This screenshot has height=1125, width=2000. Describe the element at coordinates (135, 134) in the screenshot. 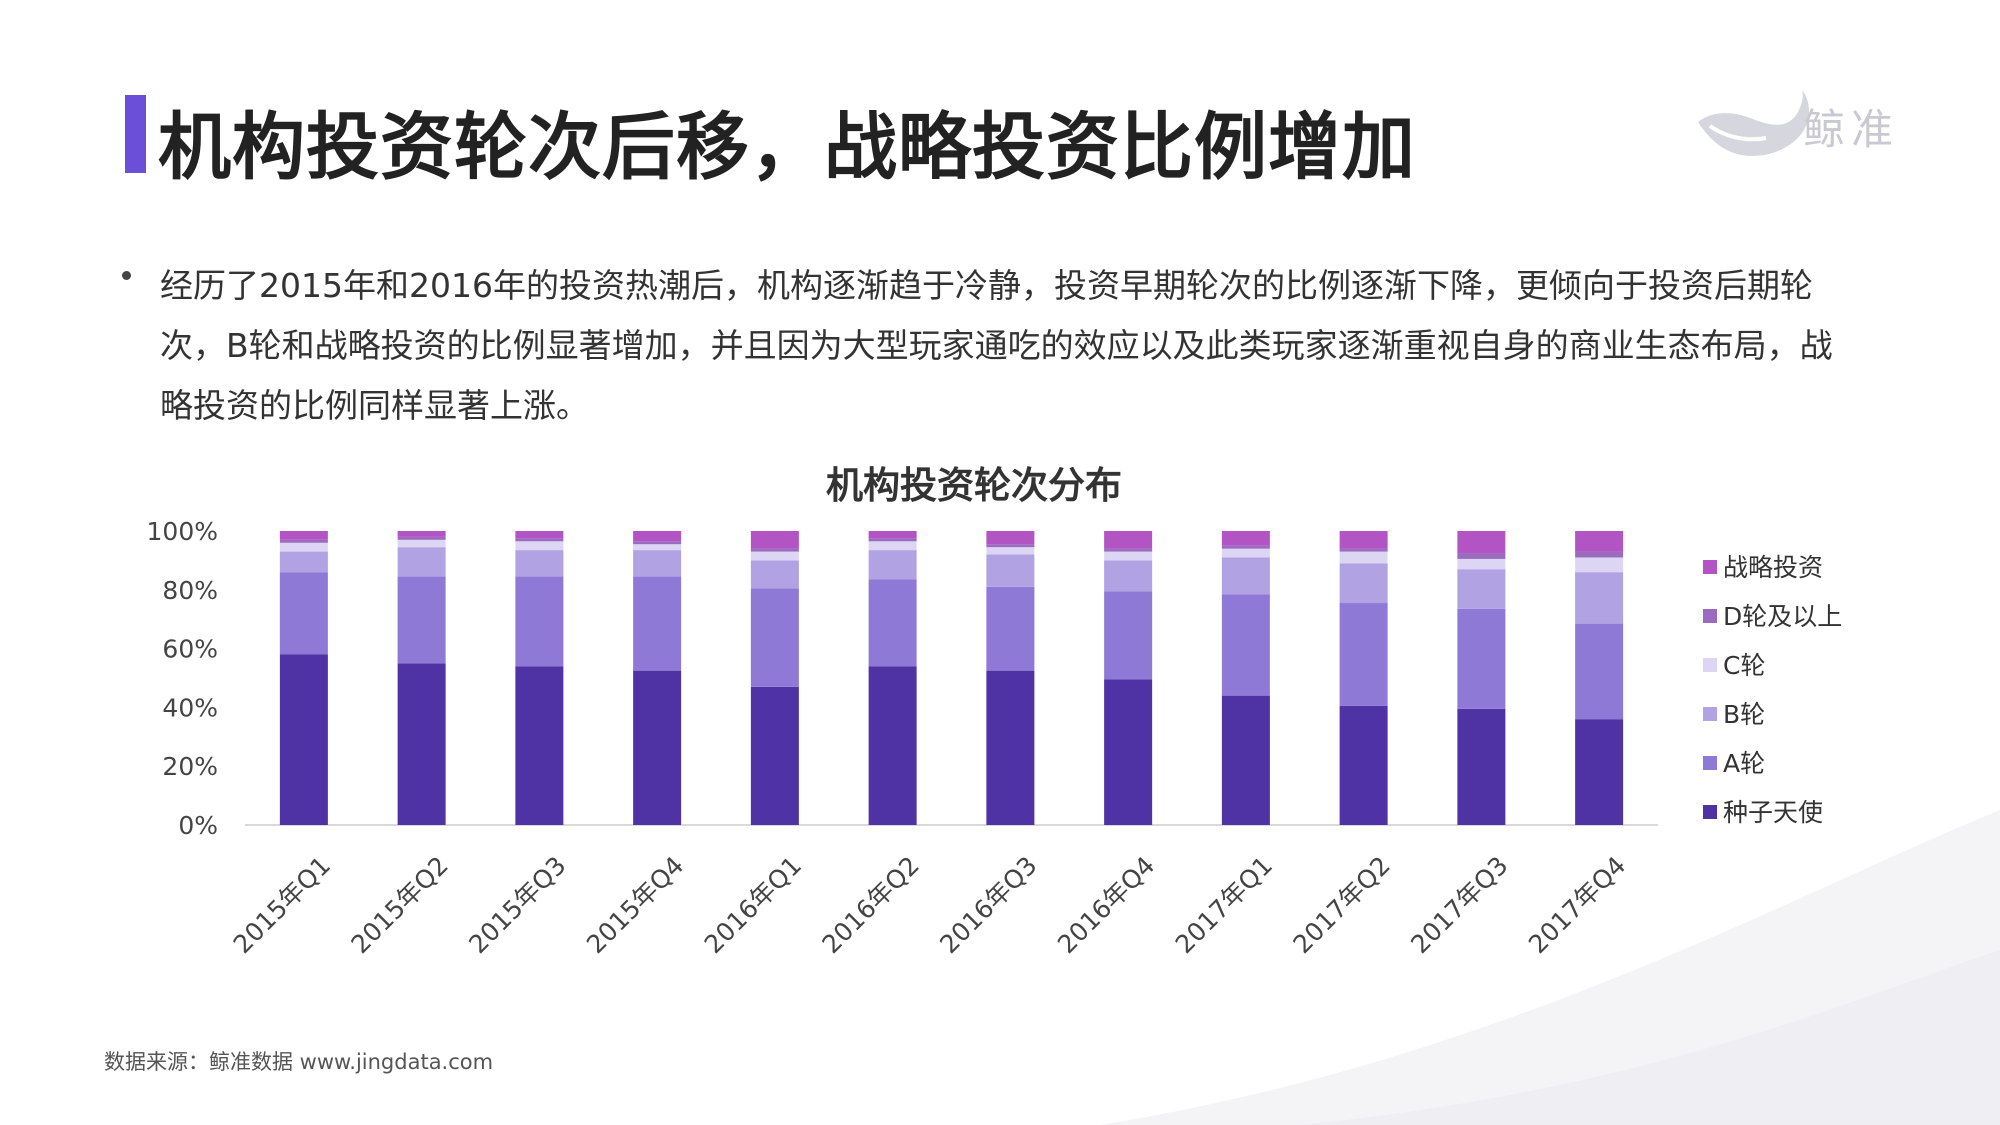

I see `title-accent-bar` at that location.